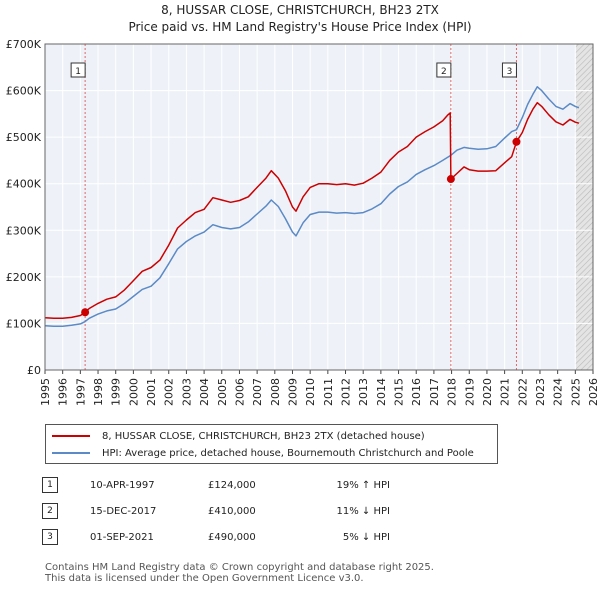  I want to click on x-tick-label: 2023, so click(540, 392).